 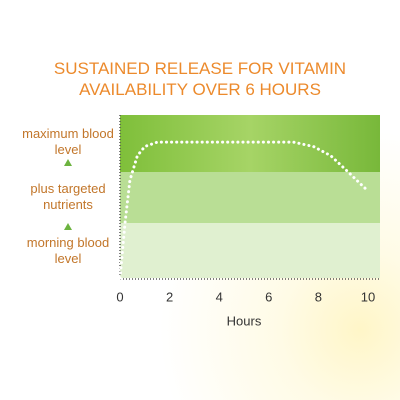 What do you see at coordinates (119, 296) in the screenshot?
I see `x-tick-label: 0` at bounding box center [119, 296].